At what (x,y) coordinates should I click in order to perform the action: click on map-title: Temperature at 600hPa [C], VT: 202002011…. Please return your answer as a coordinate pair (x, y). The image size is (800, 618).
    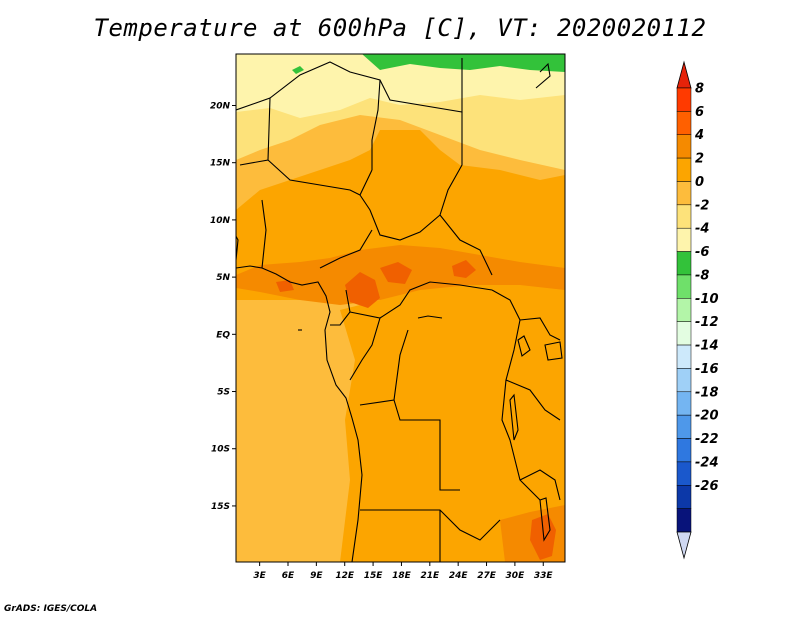
    Looking at the image, I should click on (400, 28).